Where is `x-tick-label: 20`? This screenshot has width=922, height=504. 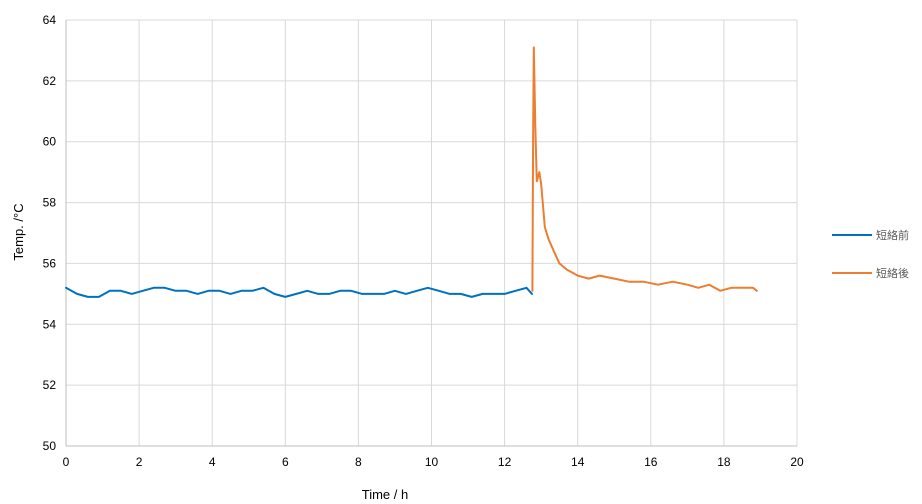 x-tick-label: 20 is located at coordinates (797, 462).